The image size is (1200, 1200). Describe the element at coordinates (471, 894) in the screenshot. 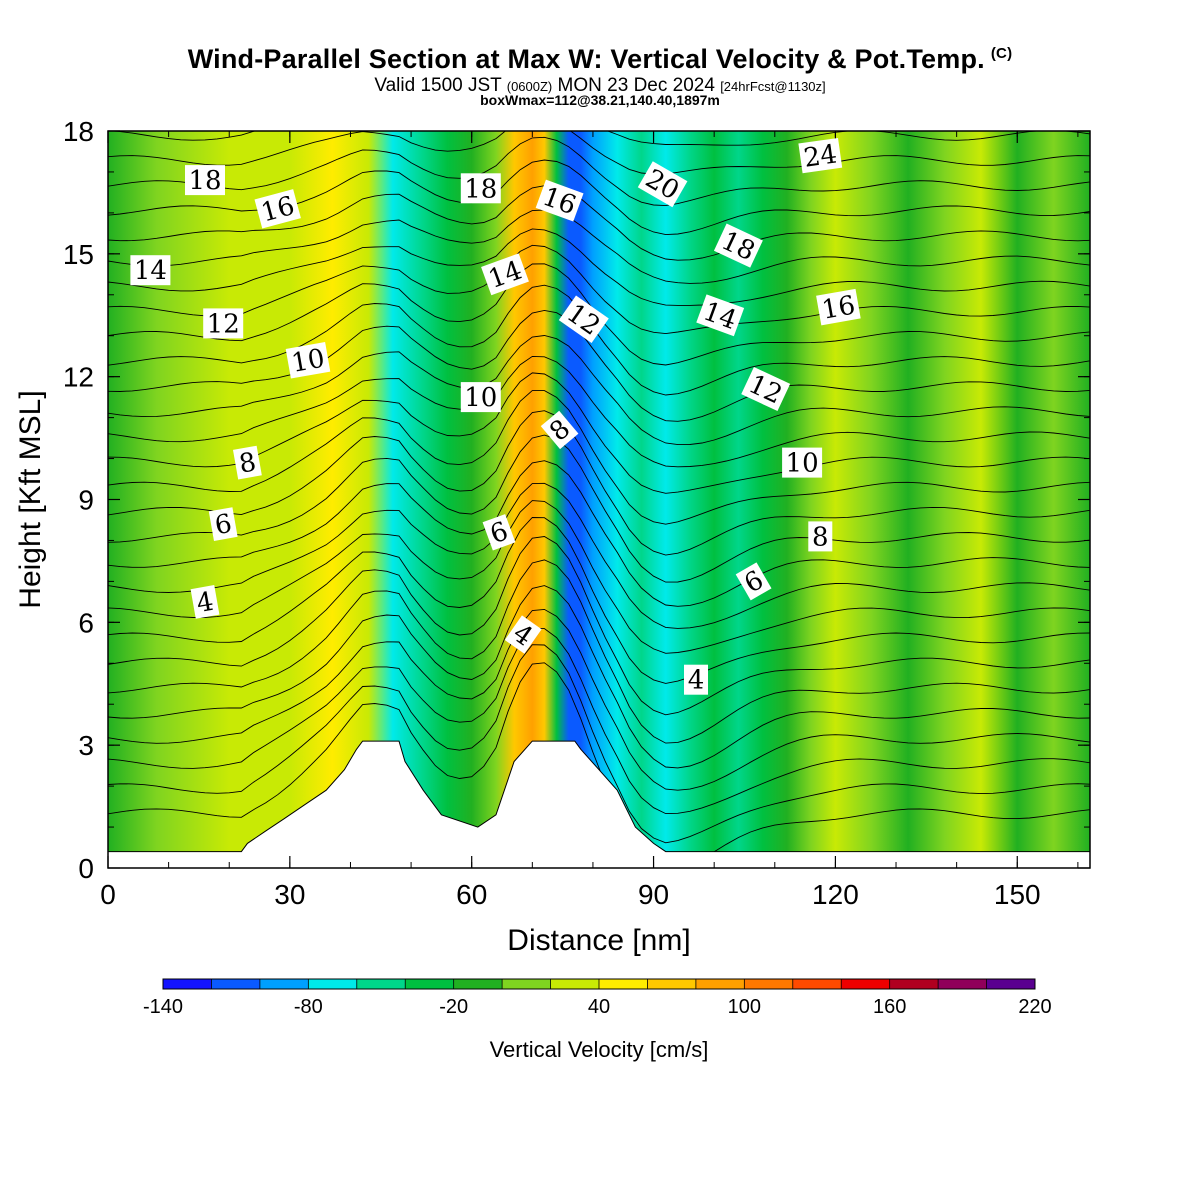

I see `x-tick-label: 60` at that location.